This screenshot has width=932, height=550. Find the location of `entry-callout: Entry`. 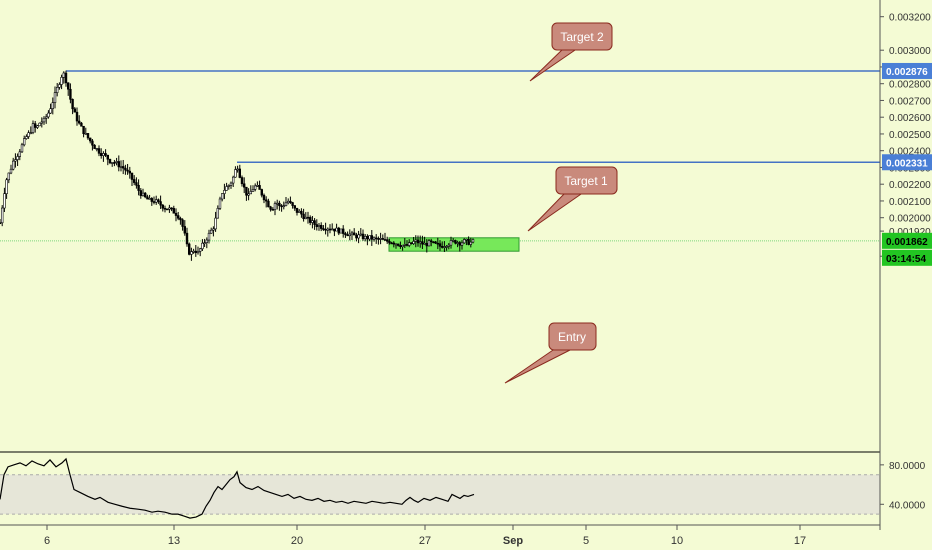

entry-callout: Entry is located at coordinates (550, 353).